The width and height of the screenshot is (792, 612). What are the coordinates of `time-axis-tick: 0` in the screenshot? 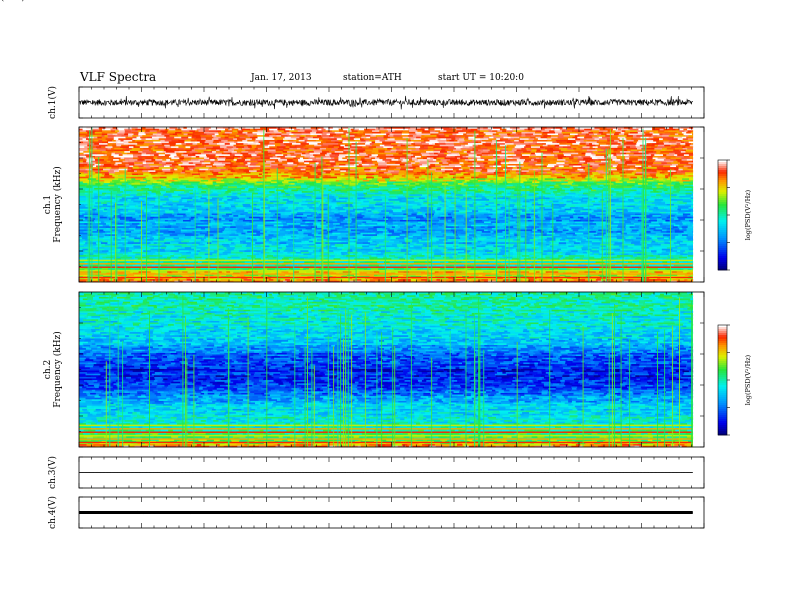 It's located at (1, 1).